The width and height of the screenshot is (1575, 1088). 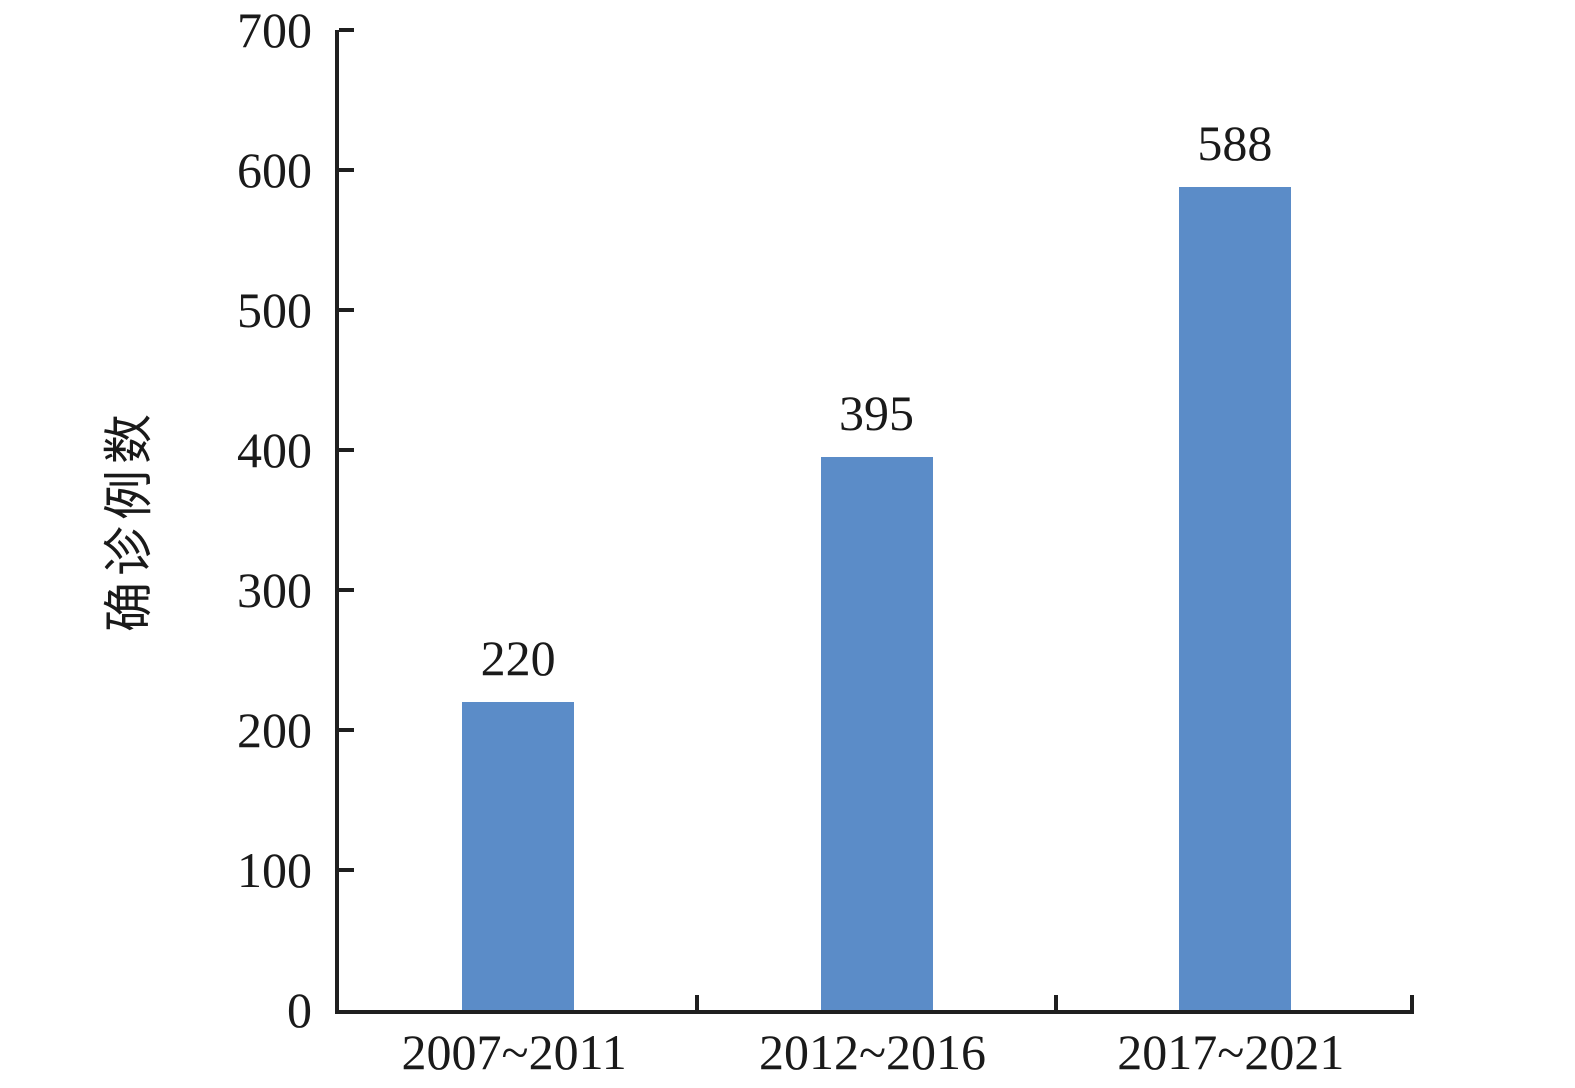 I want to click on bar-value-label: 588, so click(x=1235, y=142).